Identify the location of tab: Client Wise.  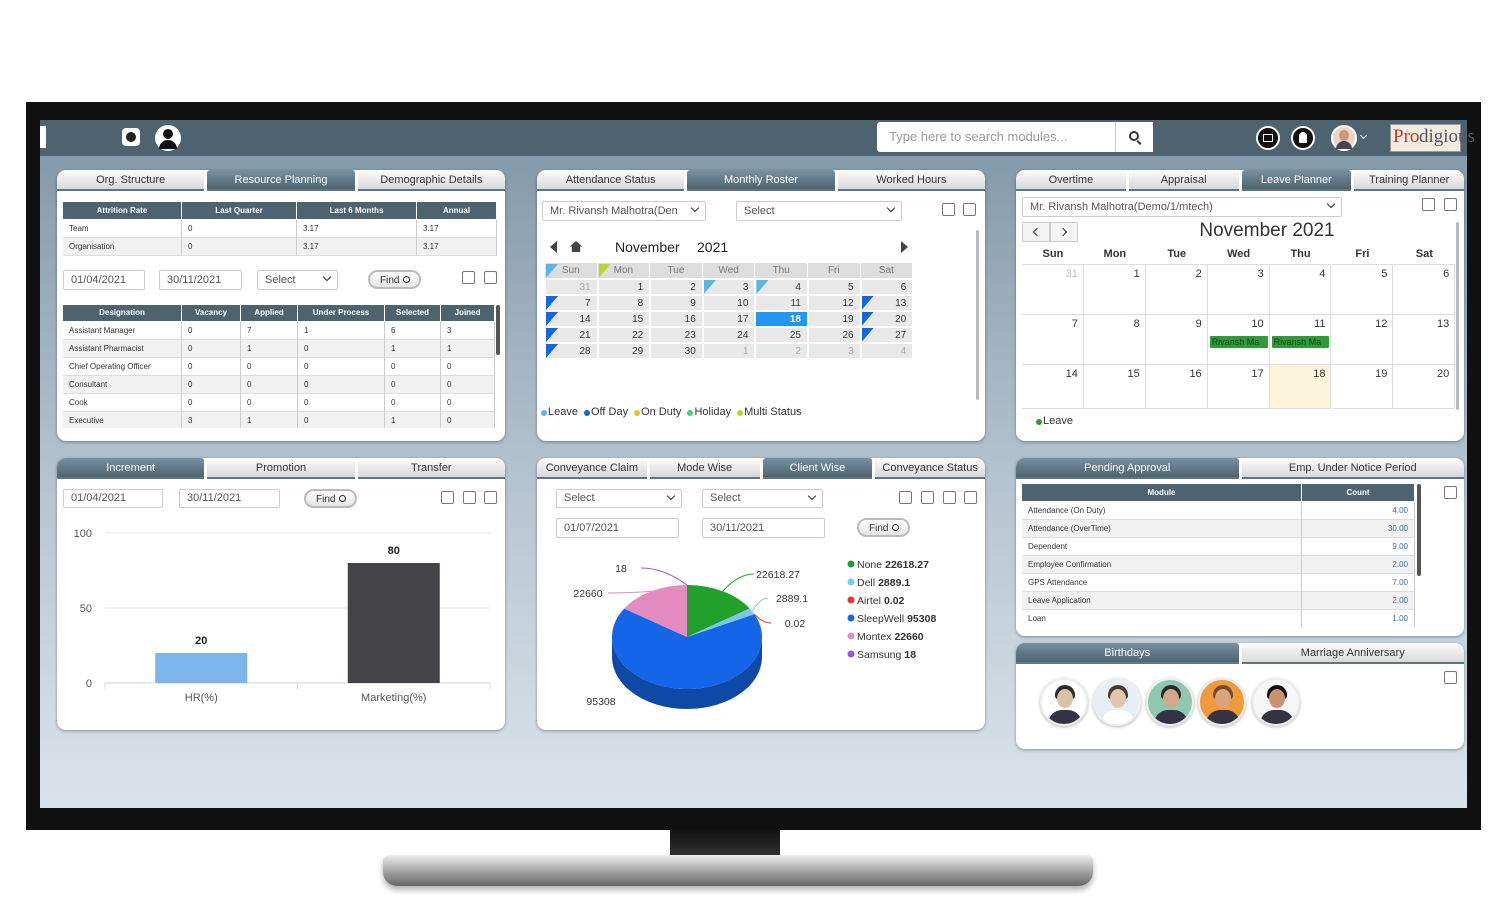
(817, 468).